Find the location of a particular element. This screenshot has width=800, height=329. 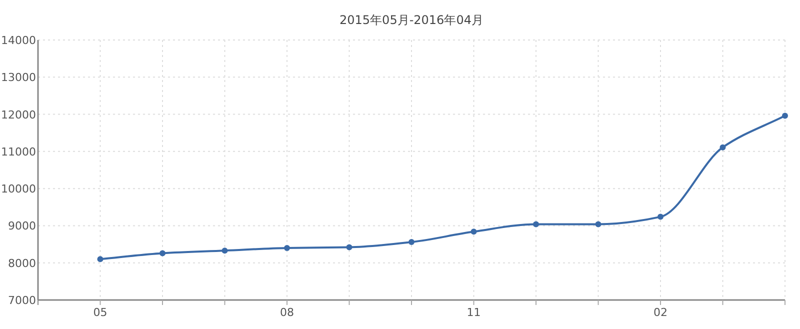

x-tick-label: 05 is located at coordinates (100, 312).